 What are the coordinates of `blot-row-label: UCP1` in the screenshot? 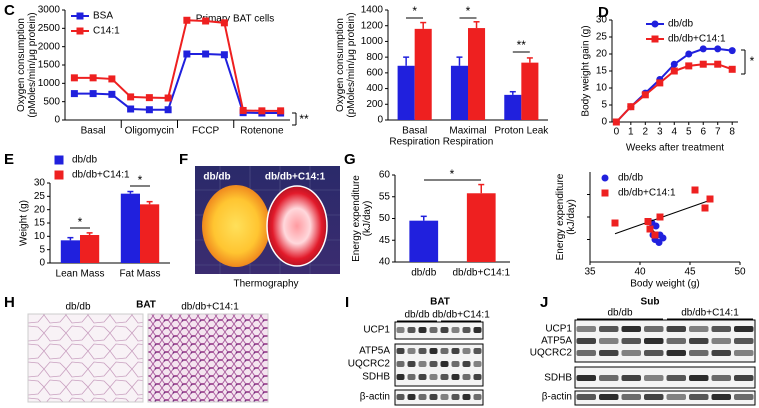 It's located at (558, 329).